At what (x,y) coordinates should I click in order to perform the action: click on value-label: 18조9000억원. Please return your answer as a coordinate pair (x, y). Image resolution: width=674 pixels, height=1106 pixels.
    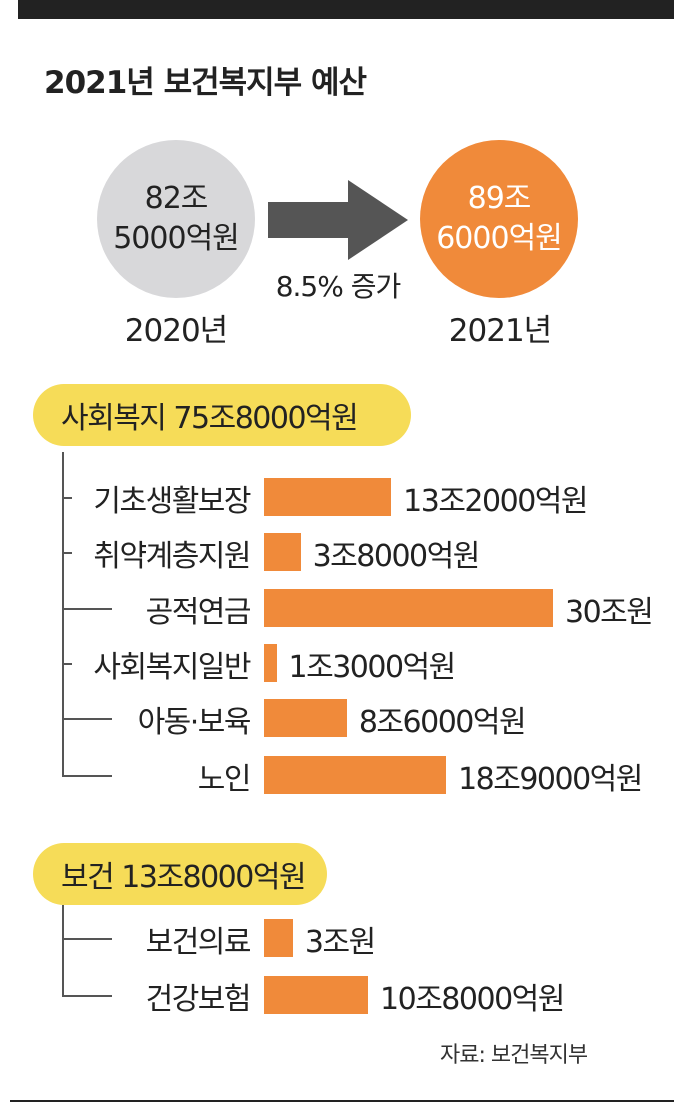
    Looking at the image, I should click on (550, 779).